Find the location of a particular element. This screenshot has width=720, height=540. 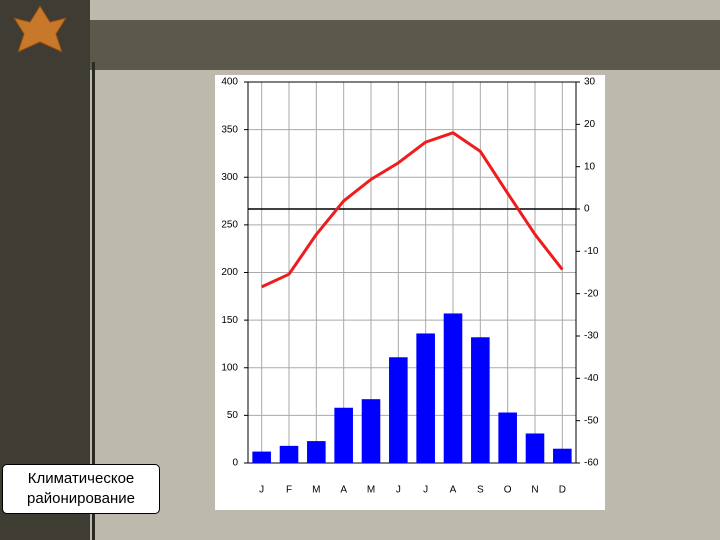

y-tick-label: 100 is located at coordinates (229, 367).